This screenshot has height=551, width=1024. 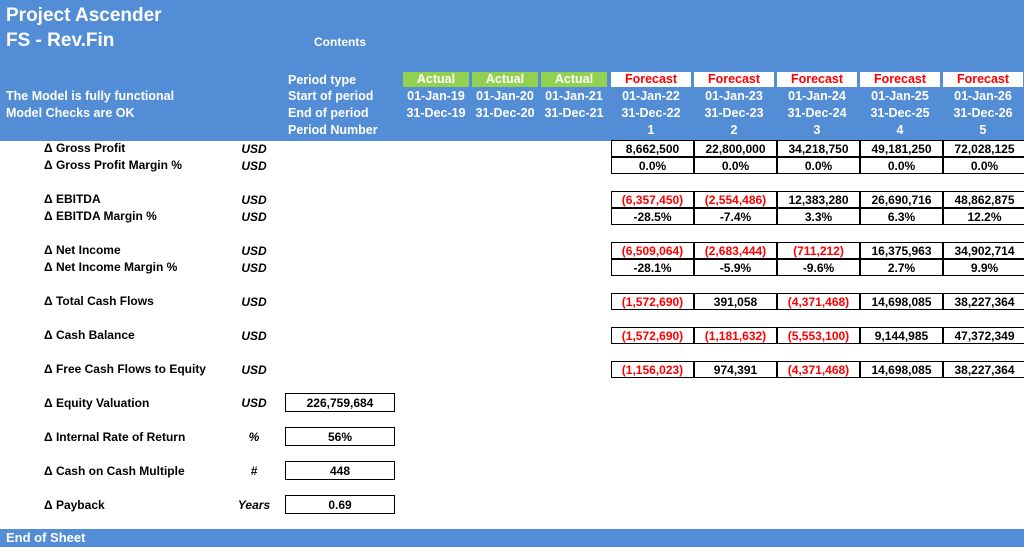 I want to click on period-start-6: 01-Jan-24, so click(x=817, y=96).